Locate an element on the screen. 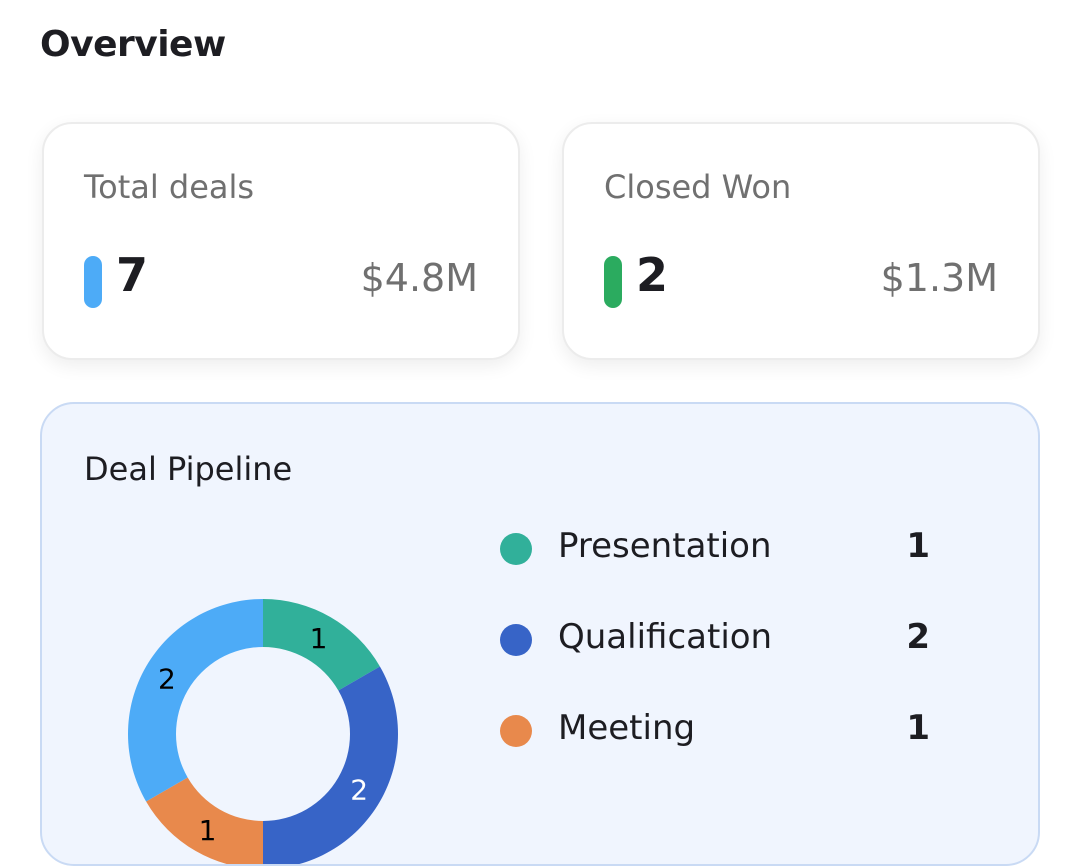 This screenshot has width=1080, height=866. legend-item: Presentation 1 is located at coordinates (715, 549).